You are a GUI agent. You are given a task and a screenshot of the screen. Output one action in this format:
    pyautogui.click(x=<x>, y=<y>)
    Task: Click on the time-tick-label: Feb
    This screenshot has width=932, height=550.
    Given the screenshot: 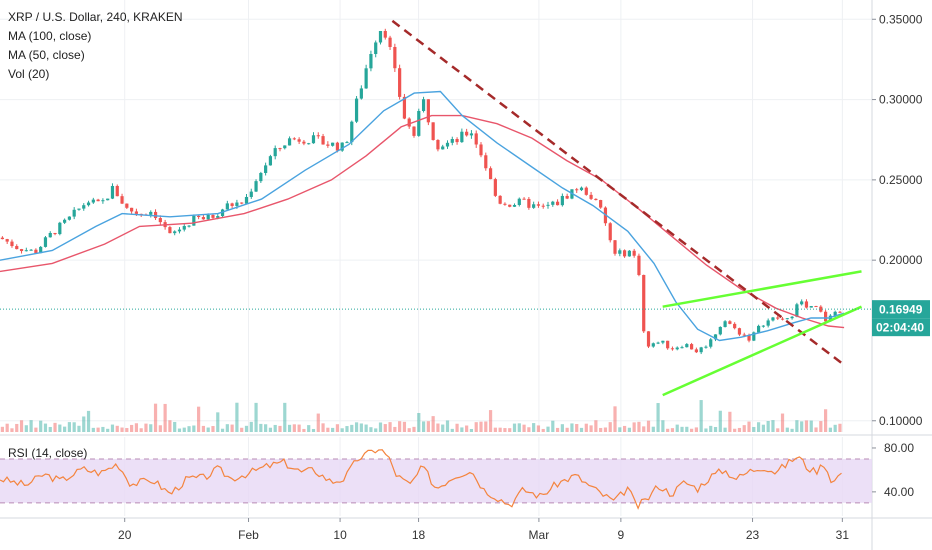 What is the action you would take?
    pyautogui.click(x=248, y=535)
    